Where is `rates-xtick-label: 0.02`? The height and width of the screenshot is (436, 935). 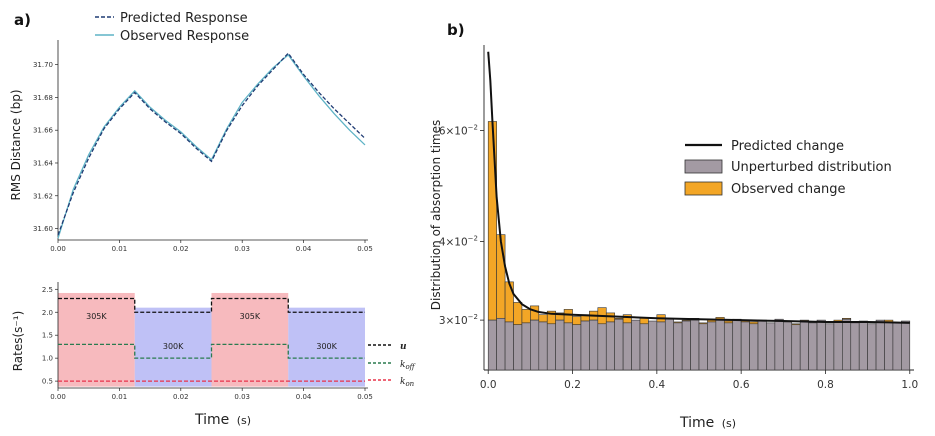 rates-xtick-label: 0.02 is located at coordinates (181, 397).